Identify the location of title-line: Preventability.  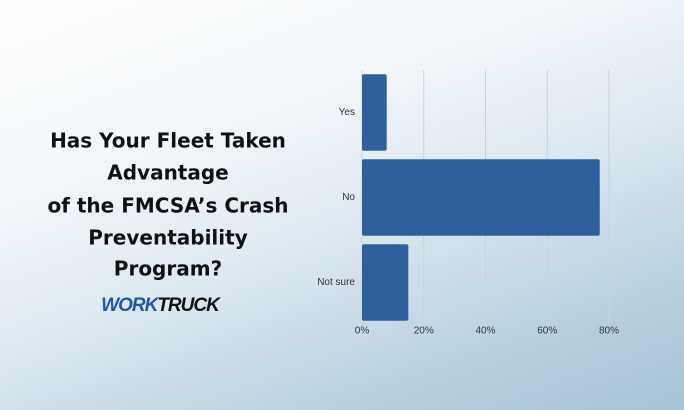
(167, 238).